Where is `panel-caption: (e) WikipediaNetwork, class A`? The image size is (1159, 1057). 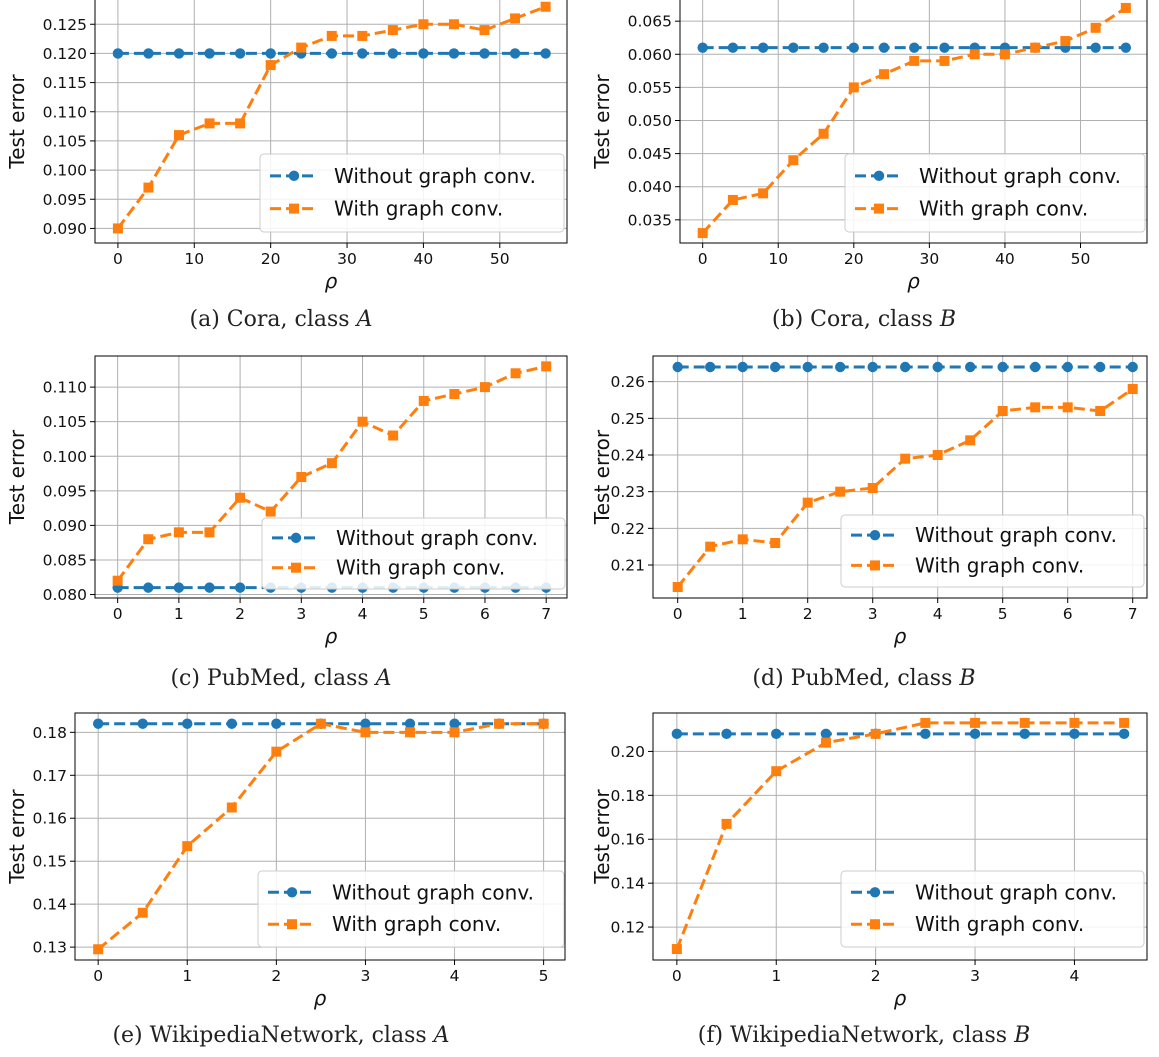 panel-caption: (e) WikipediaNetwork, class A is located at coordinates (280, 1035).